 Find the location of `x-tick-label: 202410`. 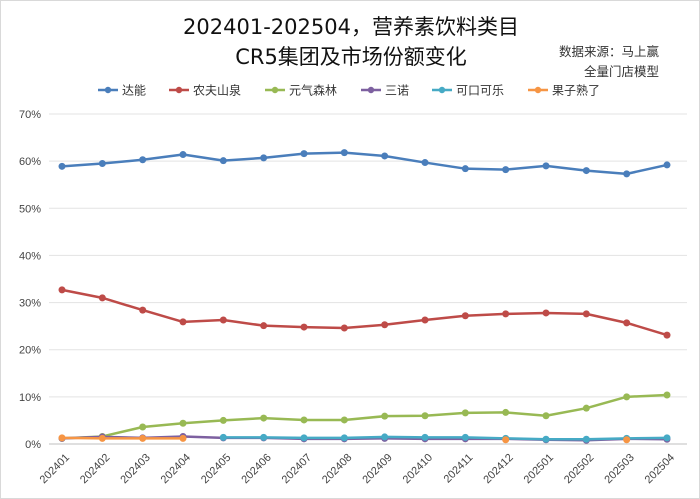

x-tick-label: 202410 is located at coordinates (418, 469).